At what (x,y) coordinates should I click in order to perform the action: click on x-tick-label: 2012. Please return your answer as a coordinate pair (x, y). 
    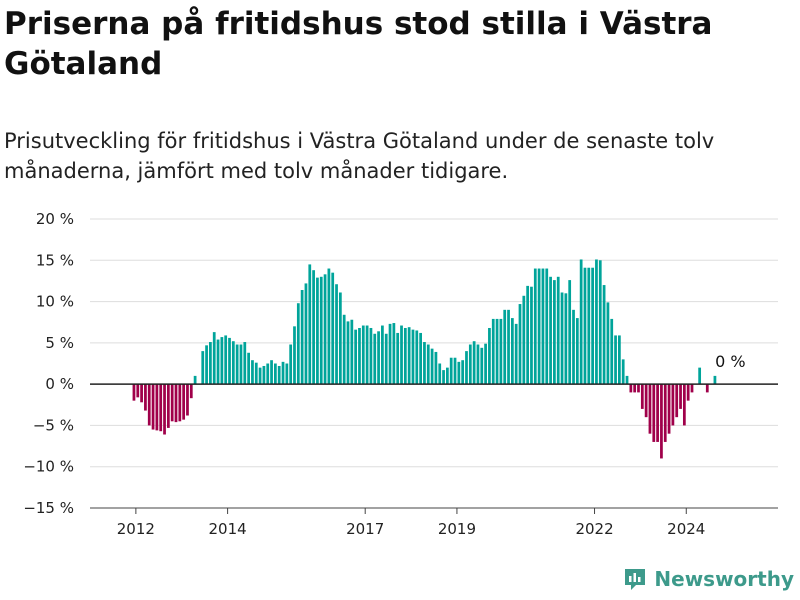
    Looking at the image, I should click on (136, 529).